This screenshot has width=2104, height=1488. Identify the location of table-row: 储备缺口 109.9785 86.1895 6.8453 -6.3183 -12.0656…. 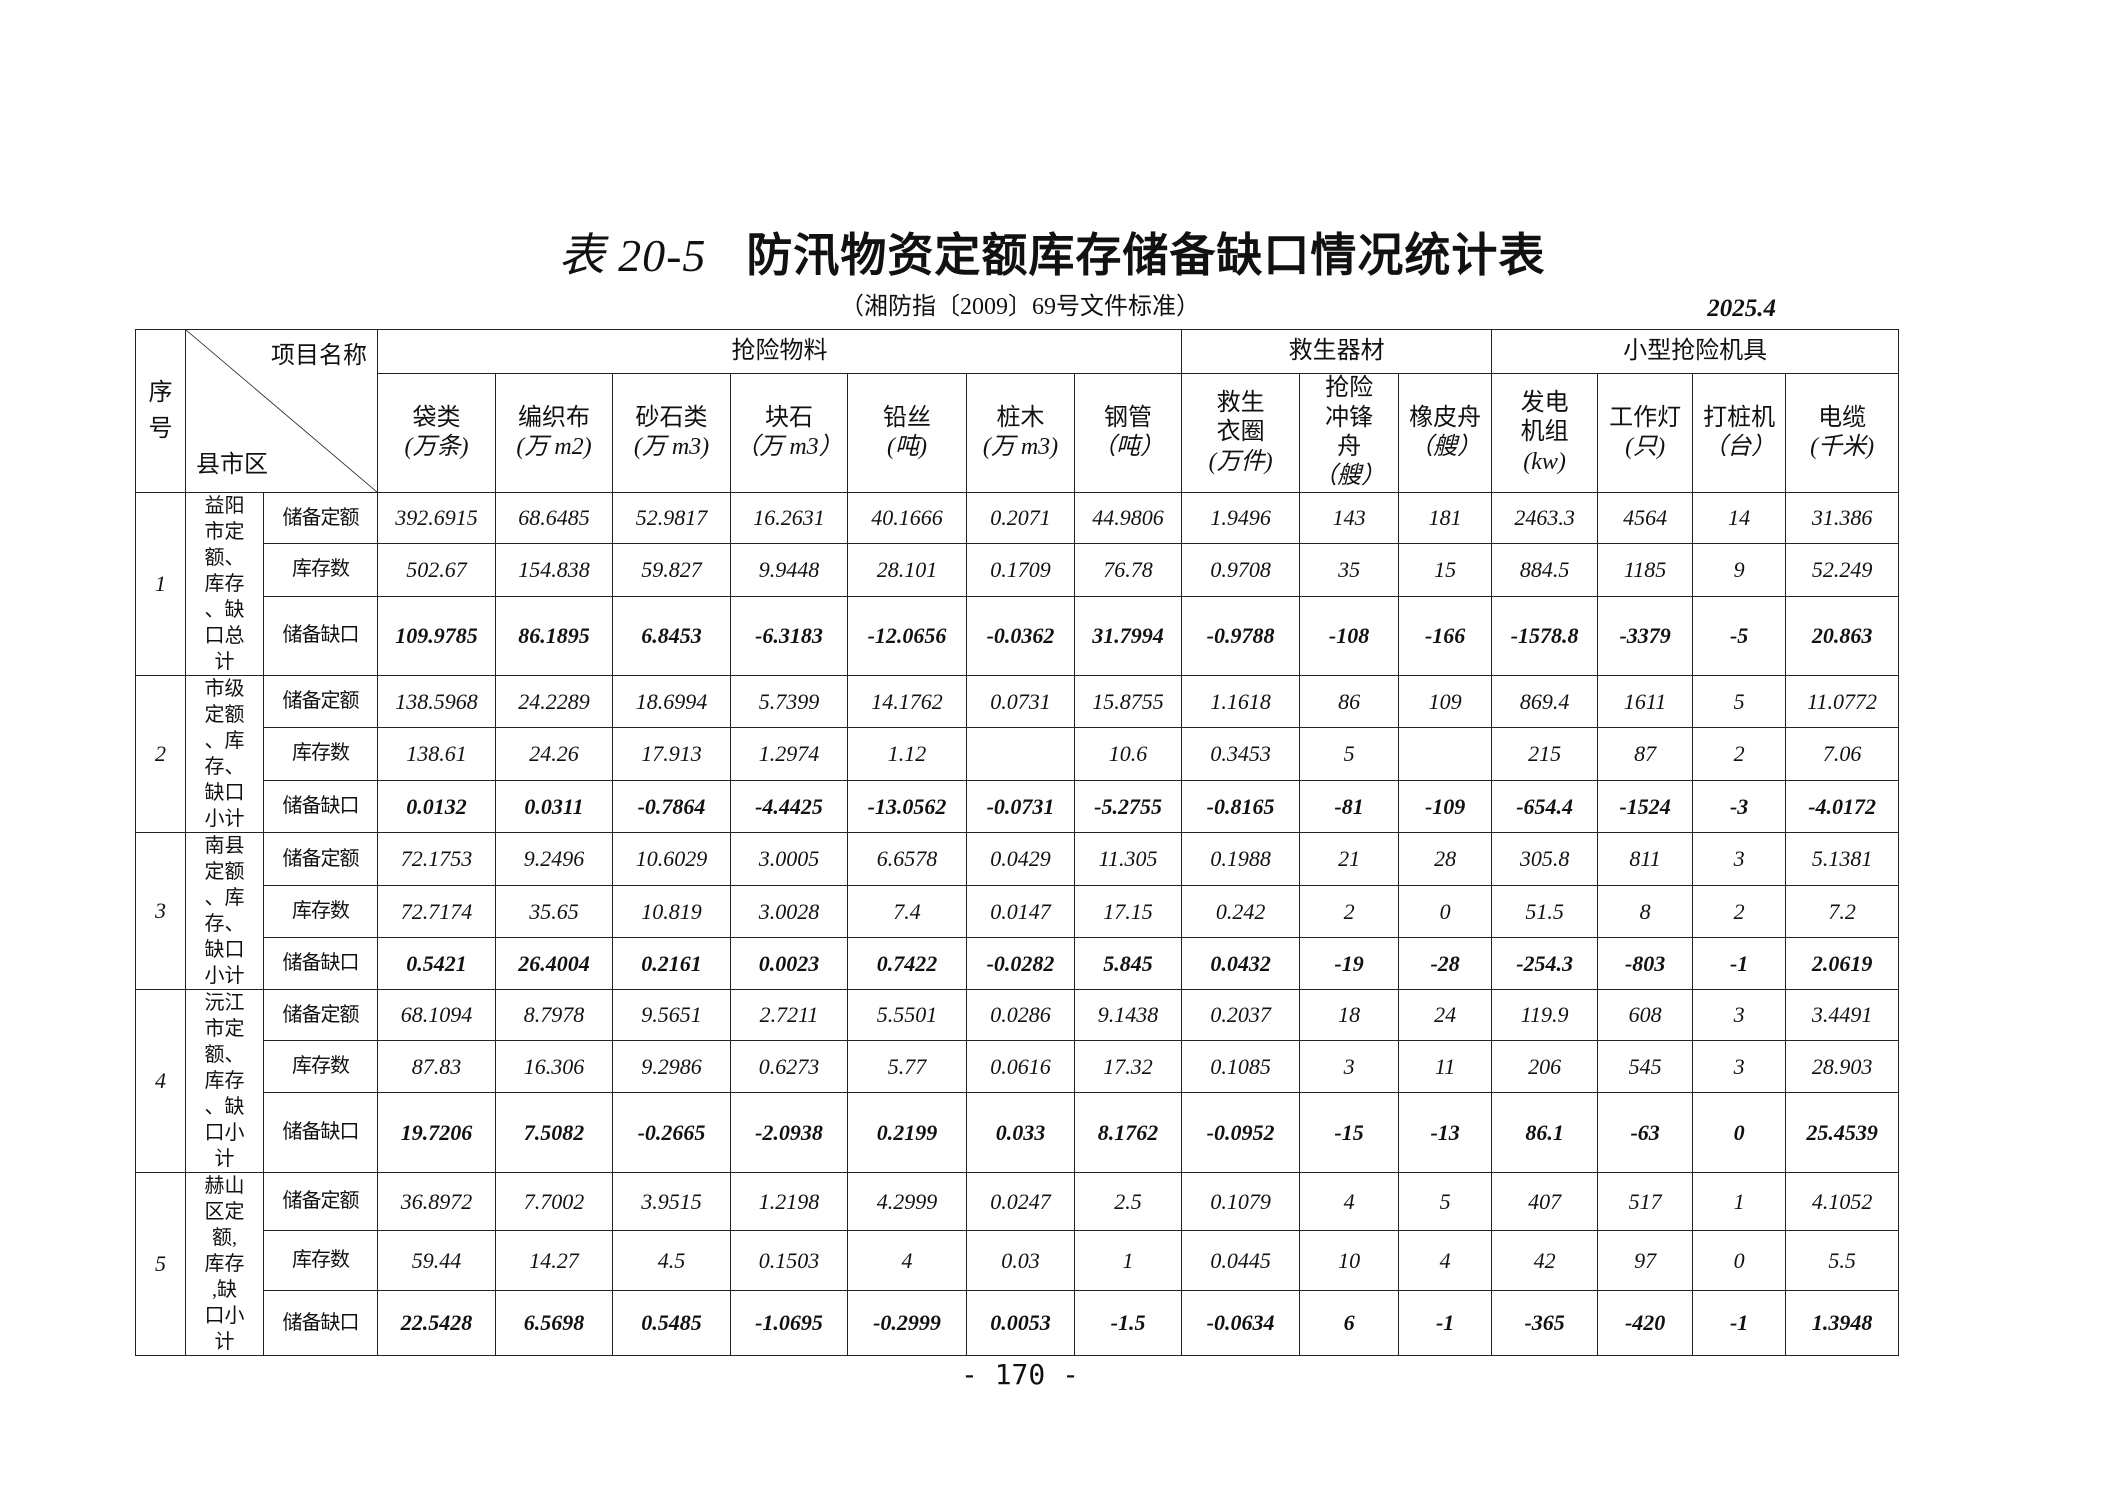
(1018, 636).